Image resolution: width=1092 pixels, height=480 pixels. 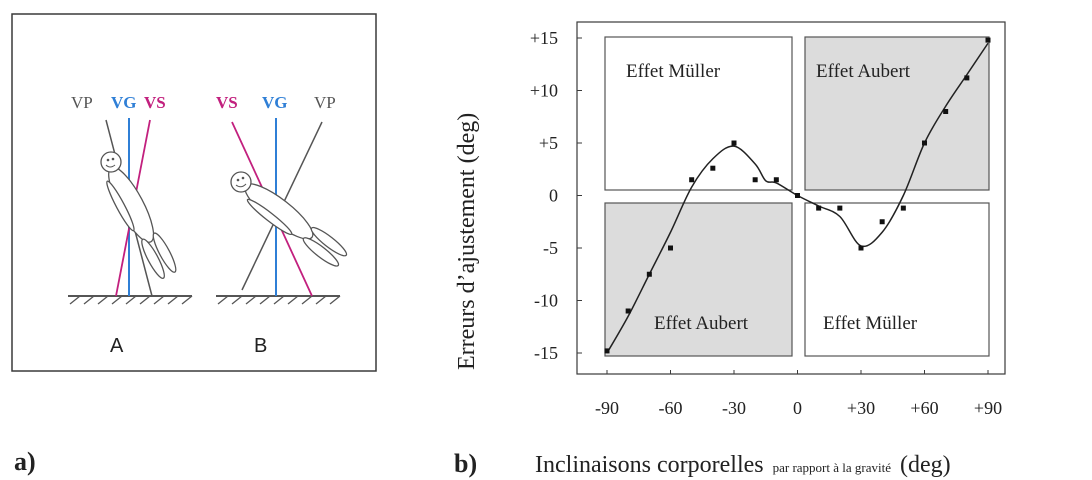 I want to click on x-axis-label-unit: (deg), so click(x=925, y=465).